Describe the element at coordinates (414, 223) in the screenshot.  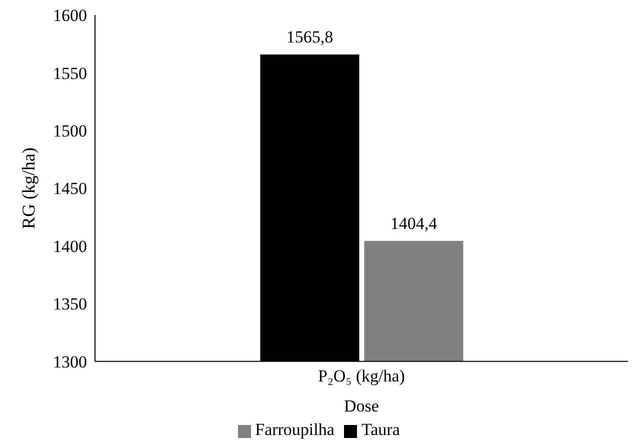
I see `data-label: 1404,4` at that location.